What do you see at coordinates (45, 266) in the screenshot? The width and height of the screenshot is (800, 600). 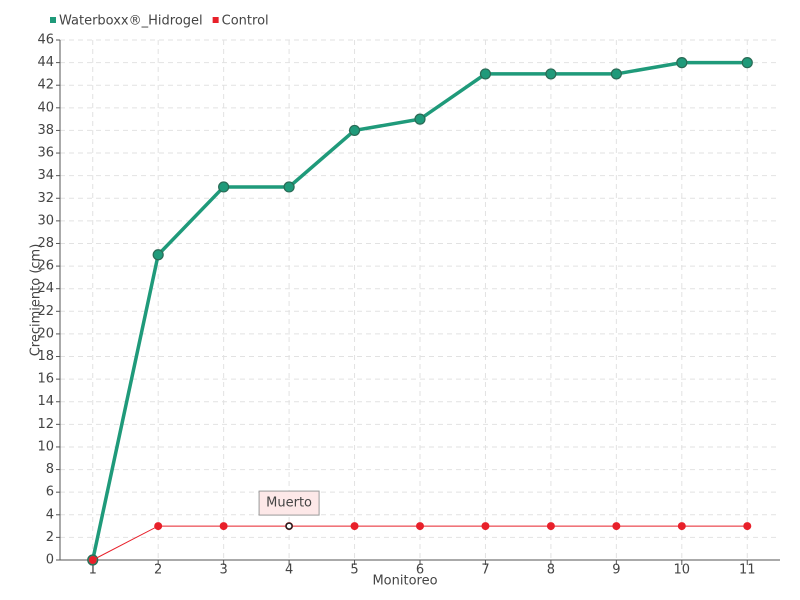 I see `y-tick-label: 26` at bounding box center [45, 266].